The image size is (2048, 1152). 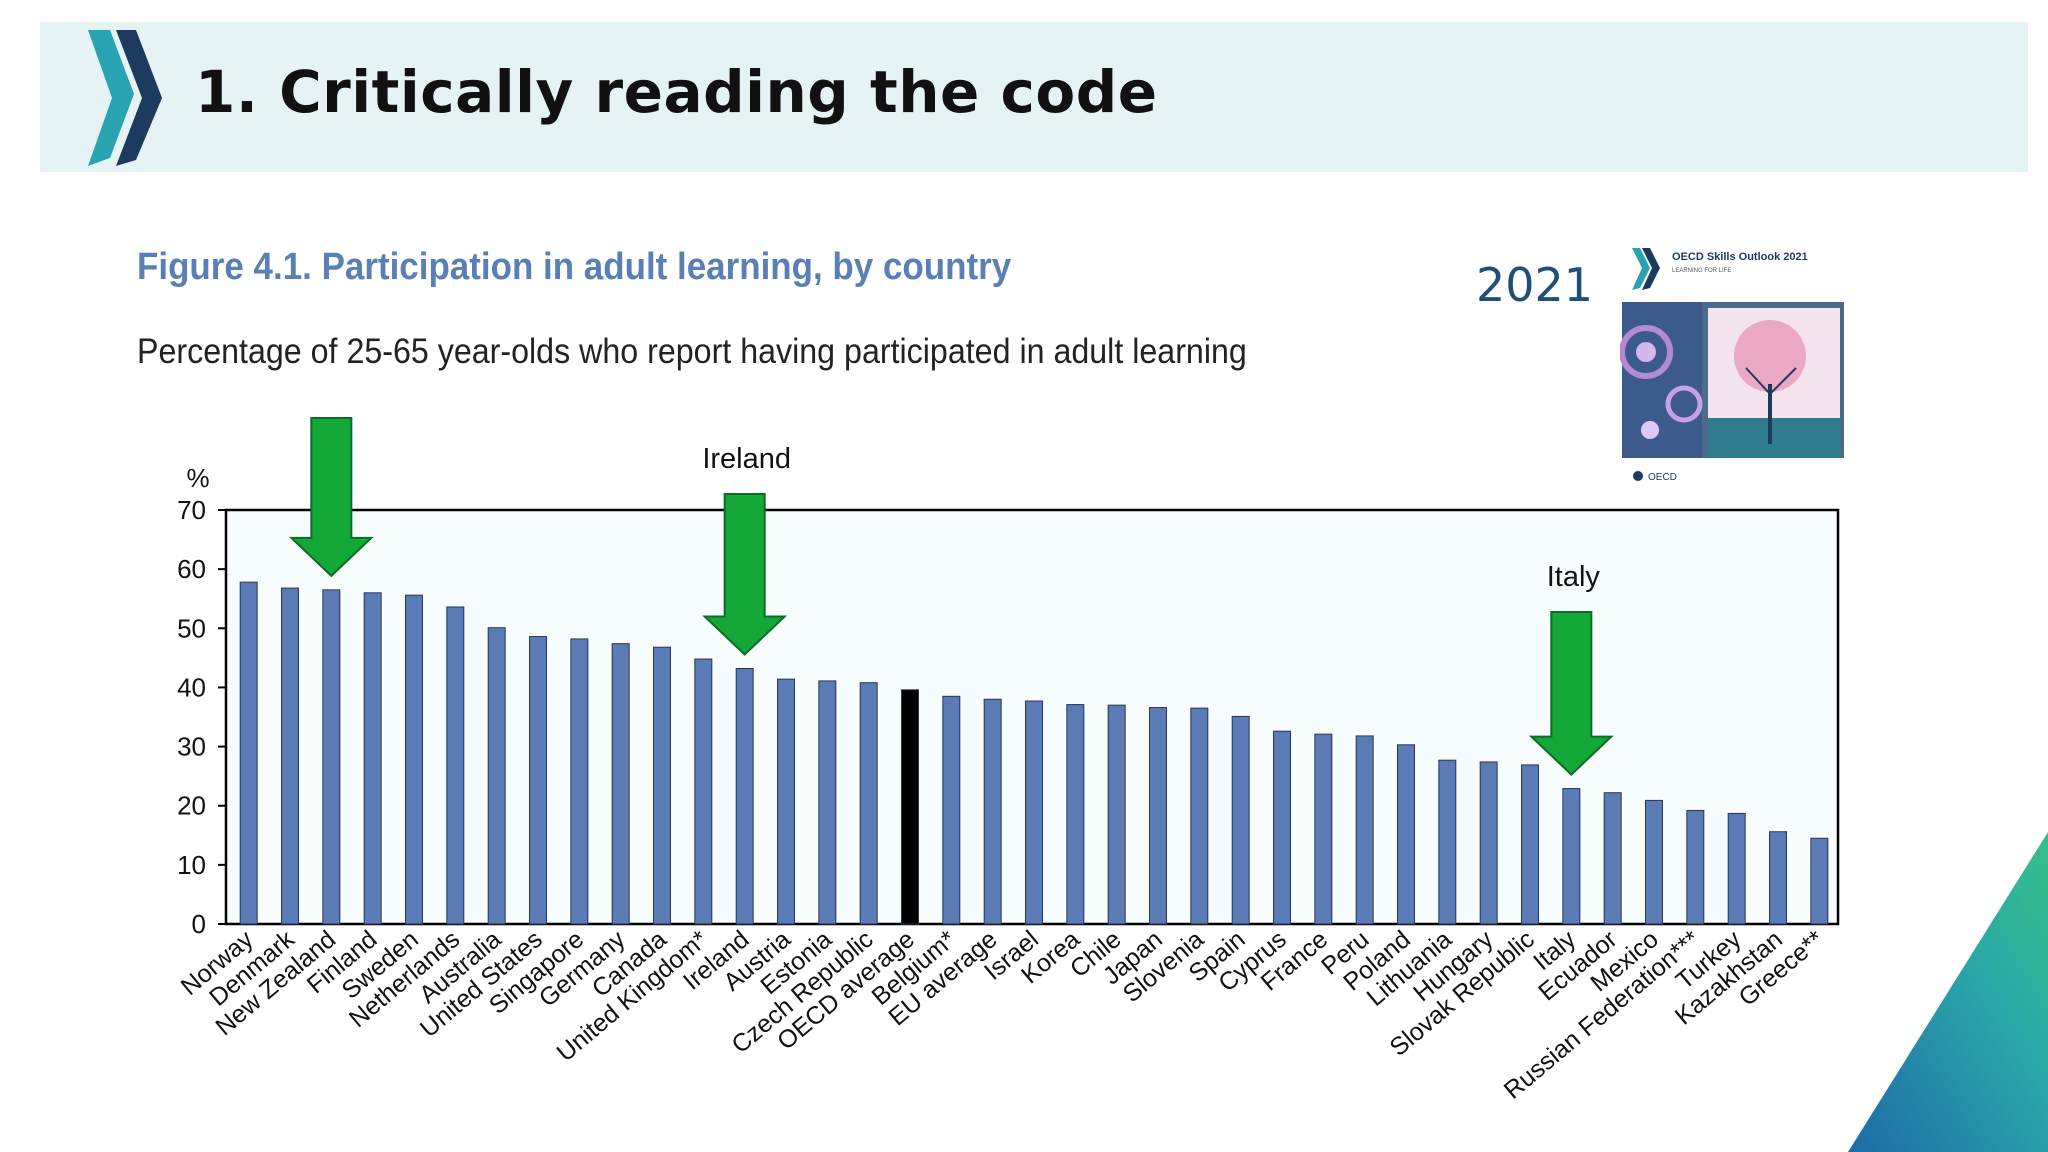 What do you see at coordinates (951, 810) in the screenshot?
I see `bar-belgium` at bounding box center [951, 810].